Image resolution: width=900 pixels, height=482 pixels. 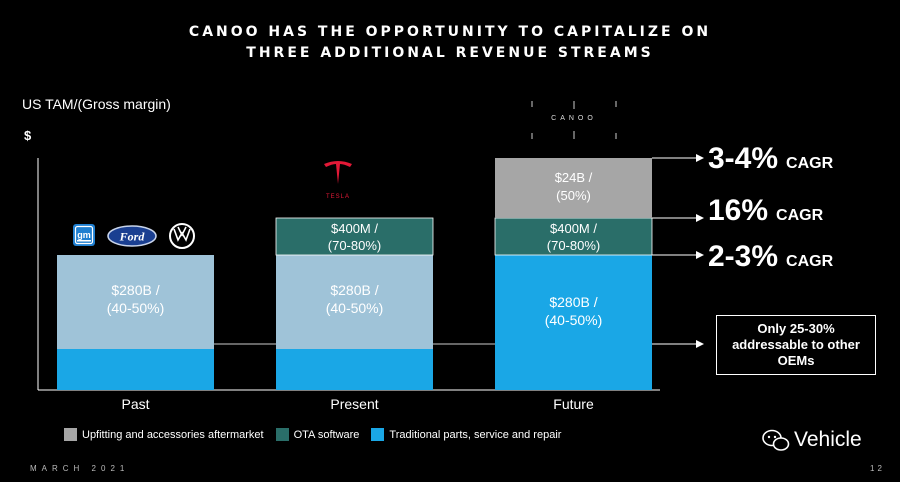 I want to click on cagr-upfitting-value: 3-4%, so click(x=743, y=158).